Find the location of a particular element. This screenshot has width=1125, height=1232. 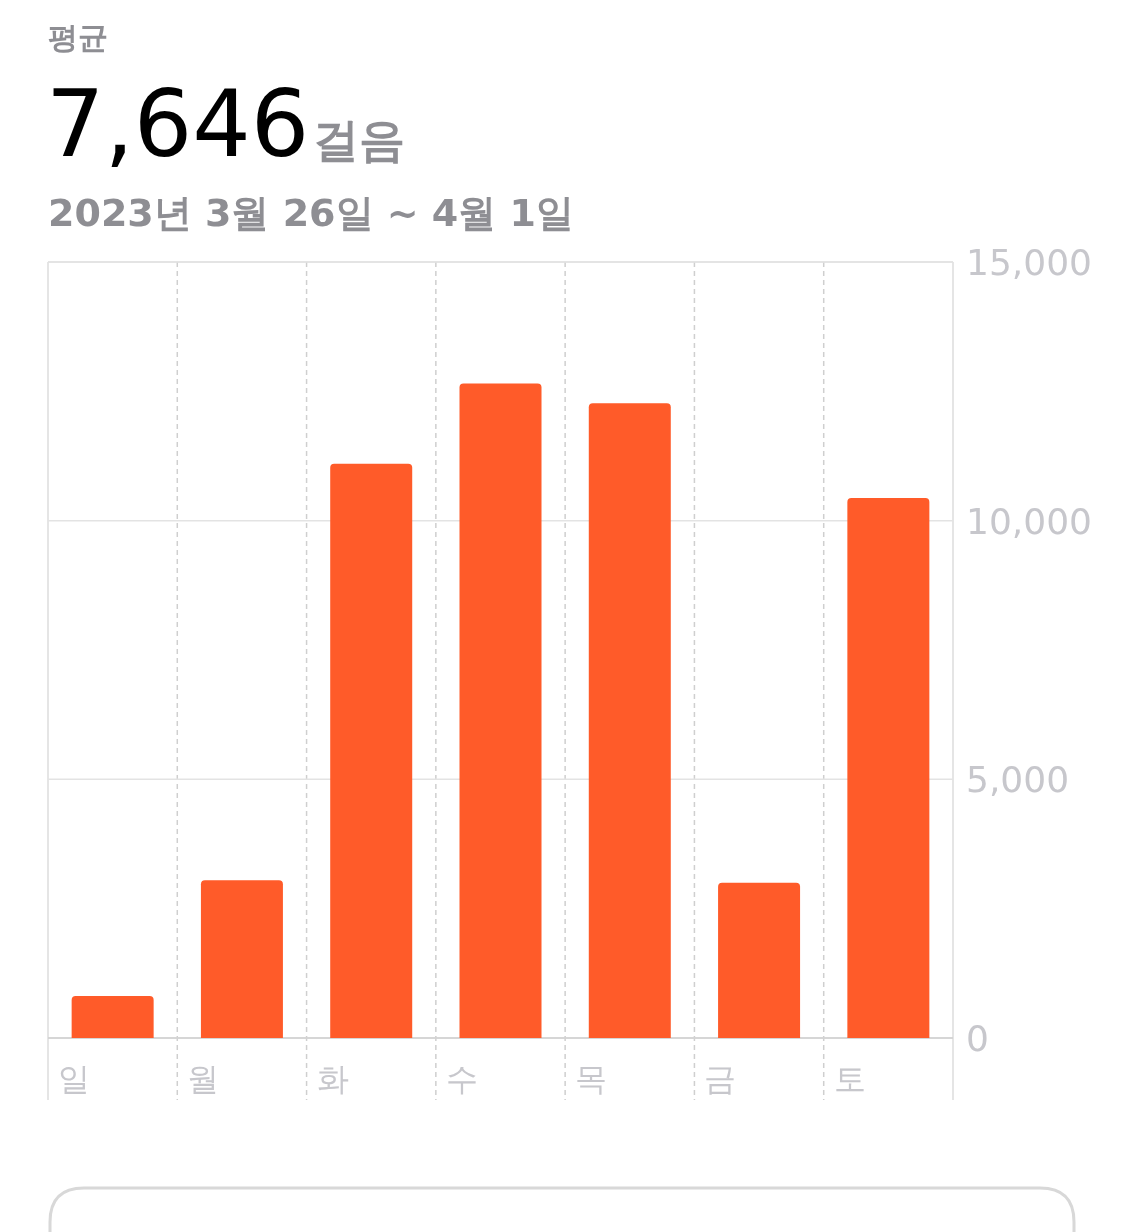

x-tick-label: 일 is located at coordinates (74, 1079).